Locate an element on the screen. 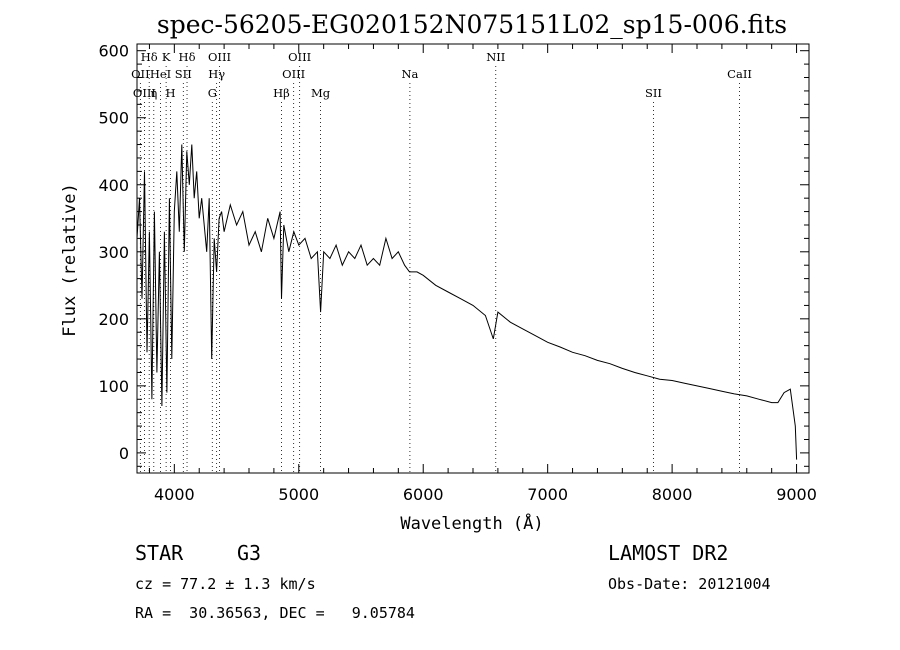  survey-name: LAMOST DR2 is located at coordinates (668, 553).